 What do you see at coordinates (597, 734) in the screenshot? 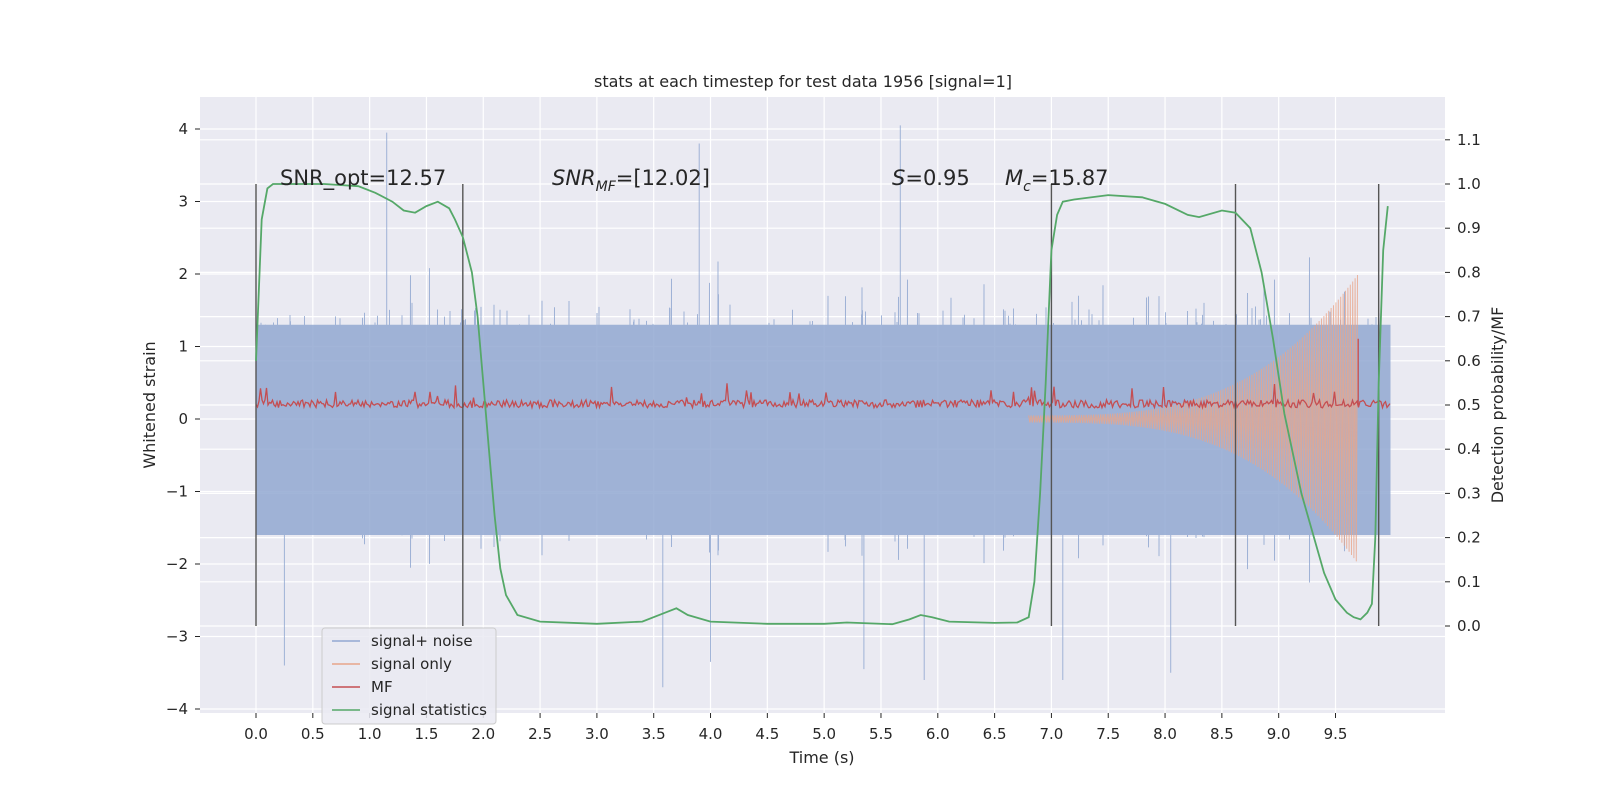
I see `x-tick-label: 3.0` at bounding box center [597, 734].